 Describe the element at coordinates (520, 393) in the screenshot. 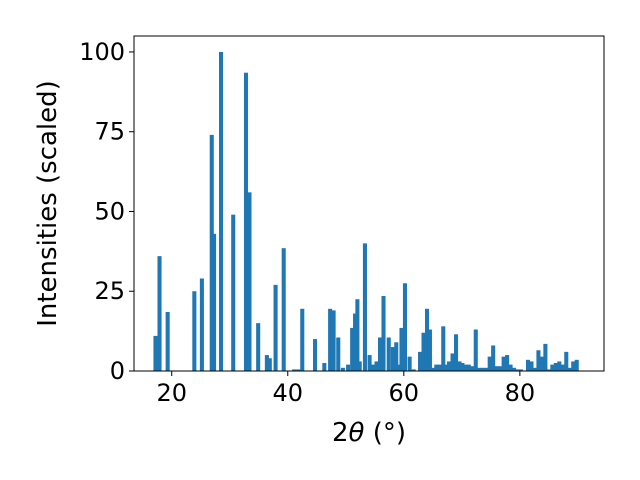

I see `x-tick-label: 80` at that location.